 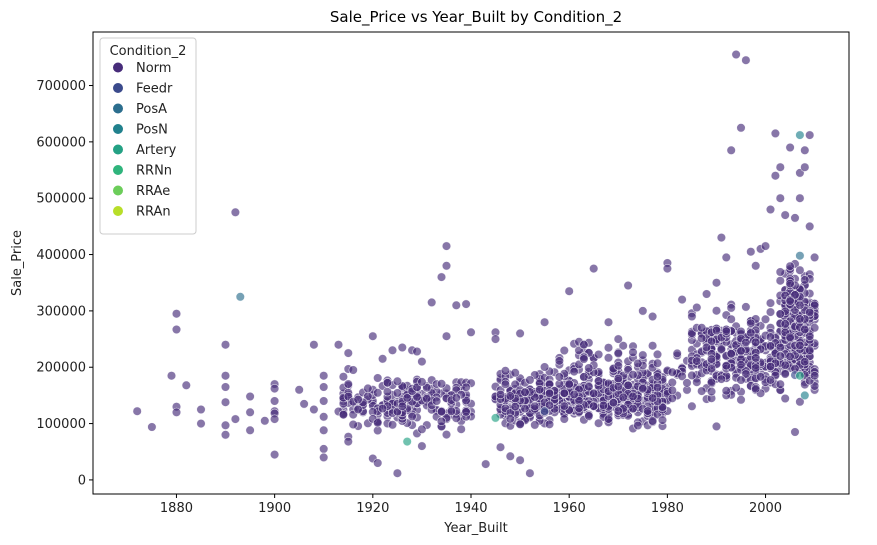 I want to click on chart-title: Sale_Price vs Year_Built by Condition_2, so click(x=476, y=17).